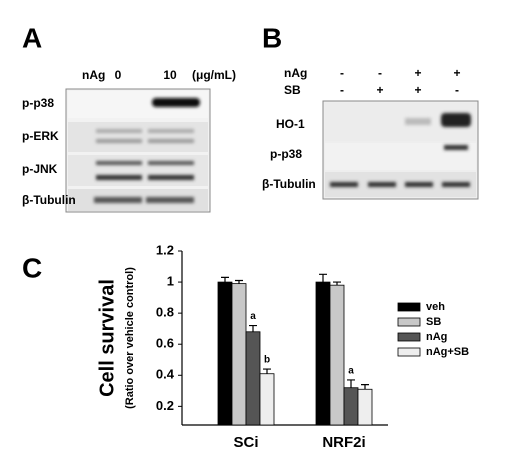 This screenshot has width=509, height=463. Describe the element at coordinates (290, 124) in the screenshot. I see `blot-row-label: HO-1` at that location.